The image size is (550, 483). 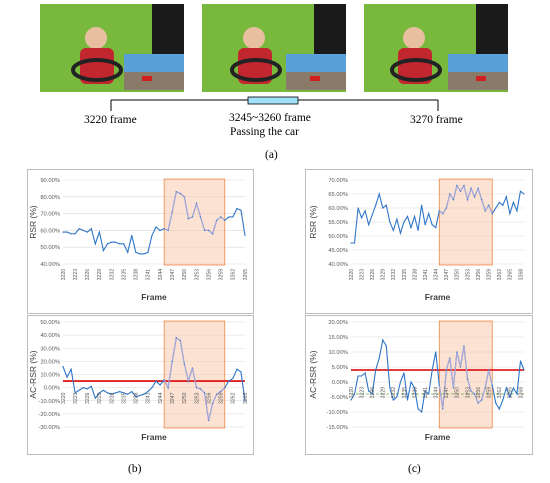 What do you see at coordinates (426, 275) in the screenshot?
I see `x-tick-label: 3241` at bounding box center [426, 275].